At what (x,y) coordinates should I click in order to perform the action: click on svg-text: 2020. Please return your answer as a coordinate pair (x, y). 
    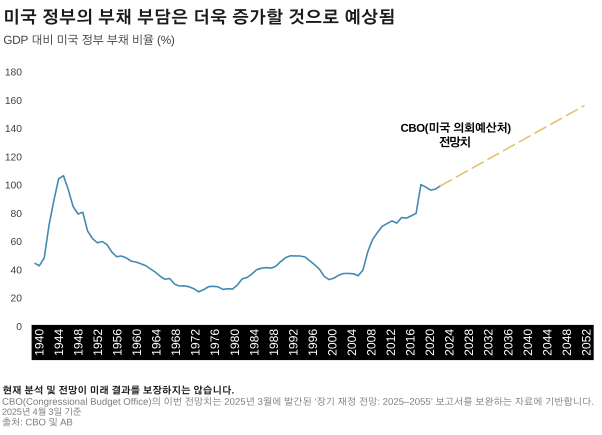
    Looking at the image, I should click on (430, 342).